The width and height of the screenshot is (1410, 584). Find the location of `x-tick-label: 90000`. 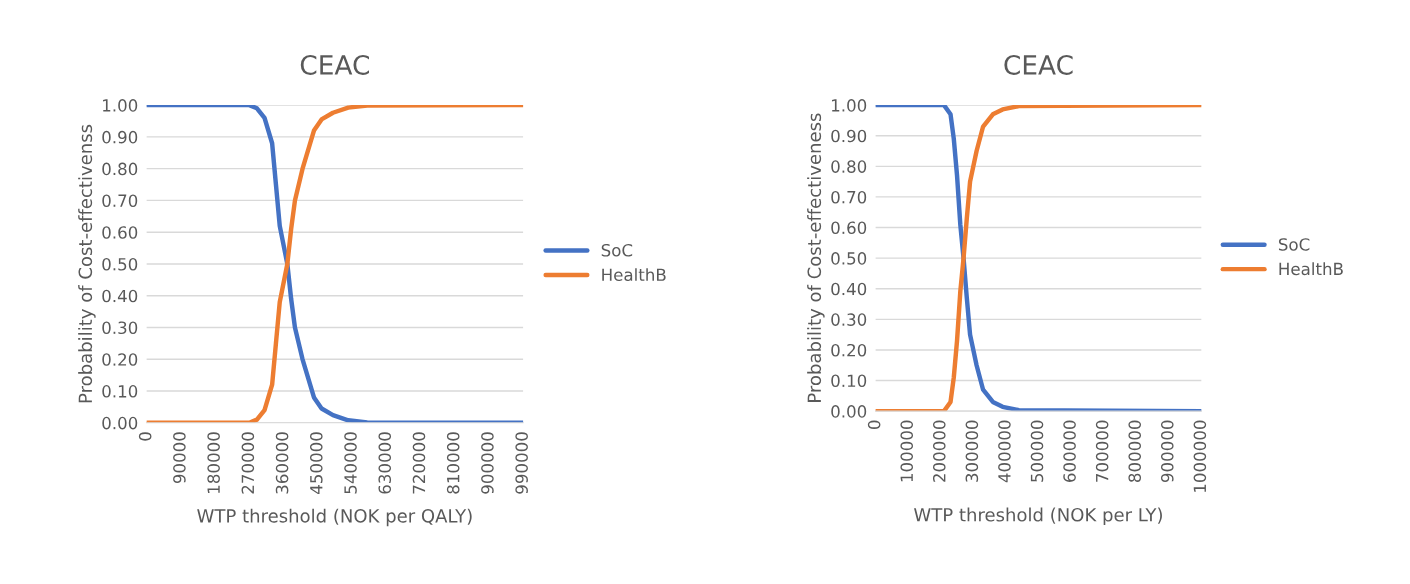

x-tick-label: 90000 is located at coordinates (179, 458).